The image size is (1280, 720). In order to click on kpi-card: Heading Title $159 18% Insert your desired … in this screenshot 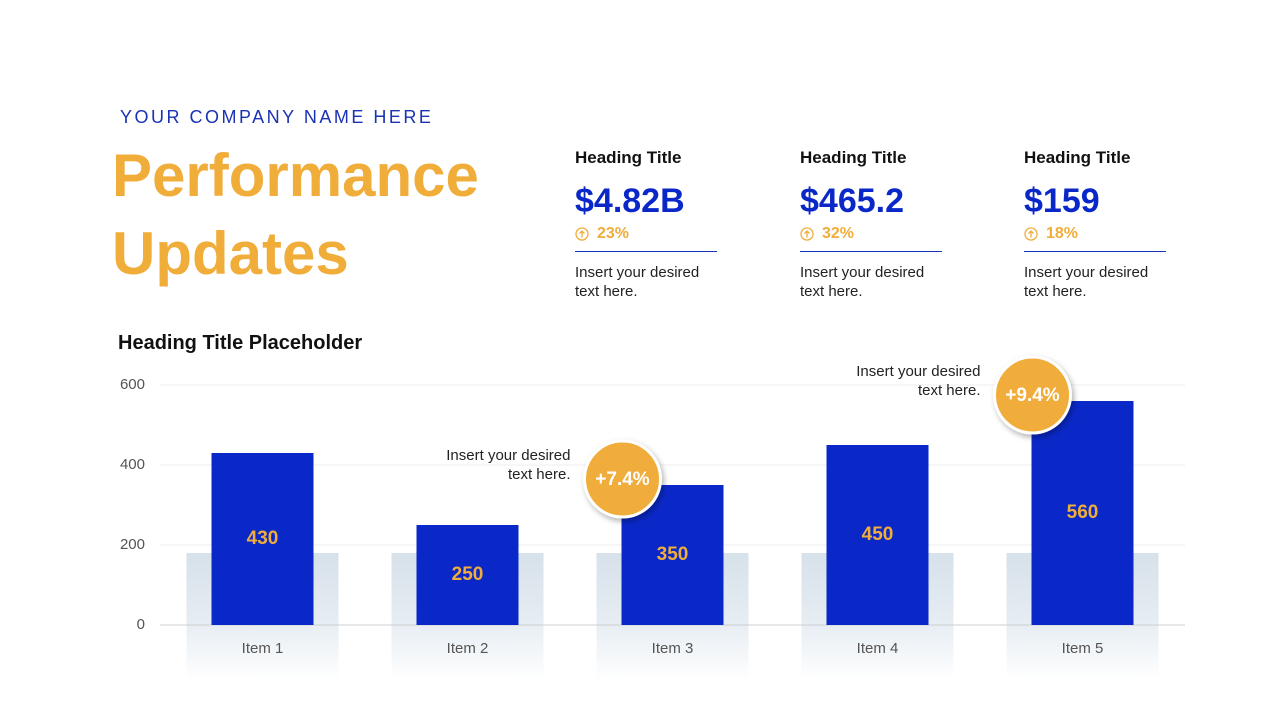, I will do `click(1095, 225)`.